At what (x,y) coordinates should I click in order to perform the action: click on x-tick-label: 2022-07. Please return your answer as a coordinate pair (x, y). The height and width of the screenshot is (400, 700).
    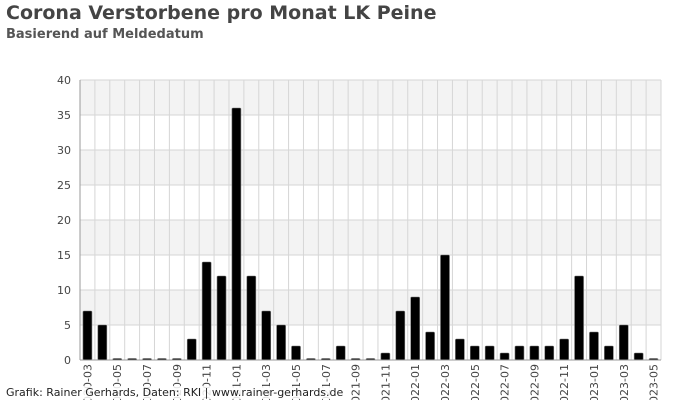
    Looking at the image, I should click on (505, 382).